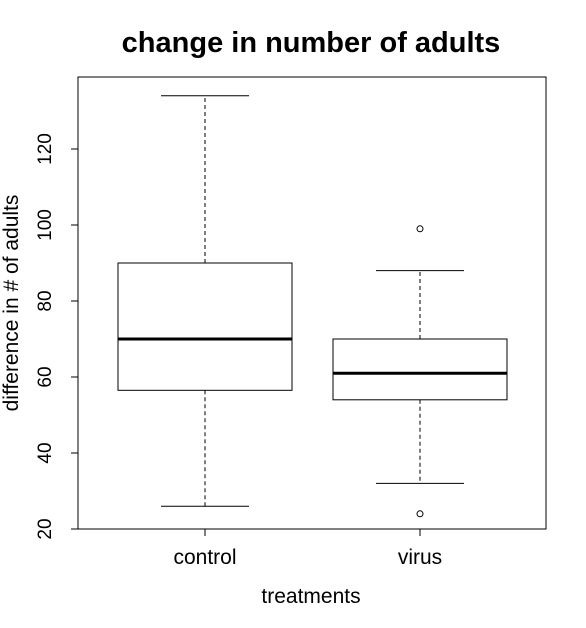  Describe the element at coordinates (45, 149) in the screenshot. I see `y-tick-label: 120` at that location.